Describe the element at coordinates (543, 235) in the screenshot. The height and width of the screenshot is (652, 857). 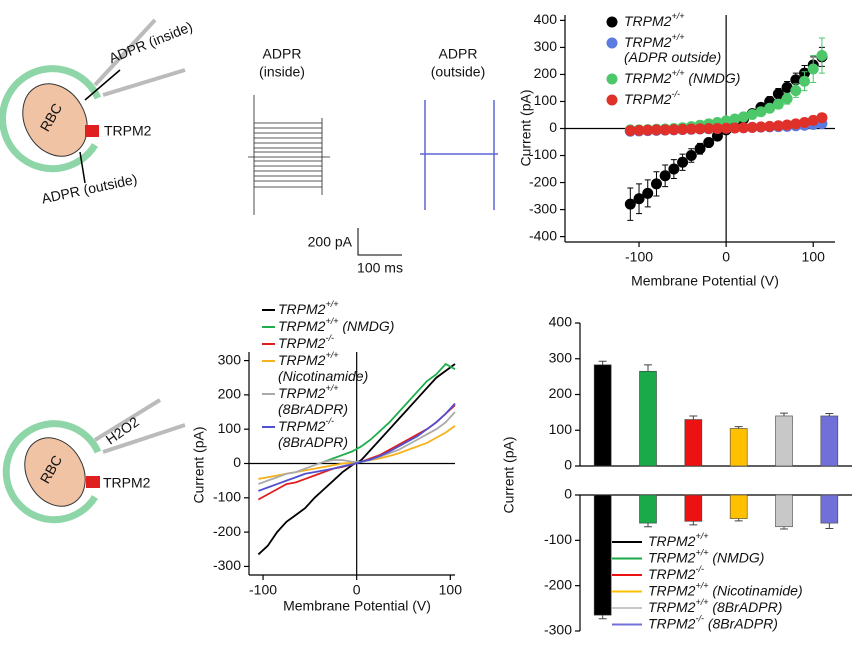
I see `y-tick-label: -400` at that location.